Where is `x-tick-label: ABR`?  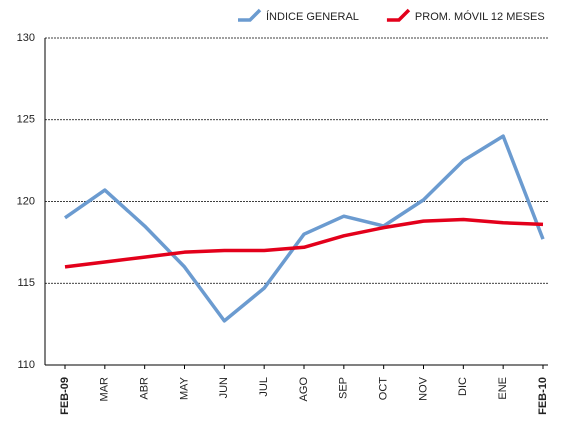 x-tick-label: ABR is located at coordinates (145, 388).